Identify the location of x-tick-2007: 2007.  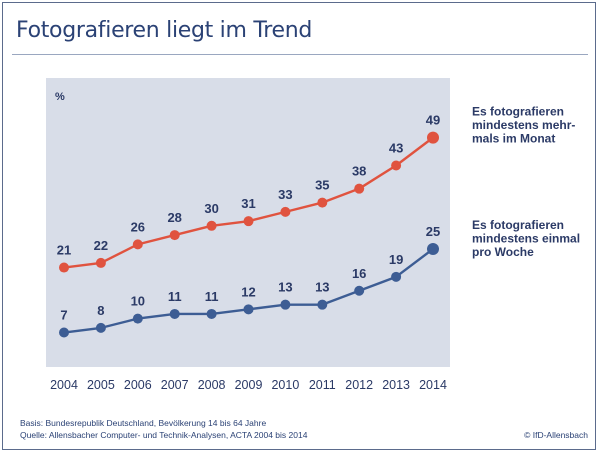
(175, 385).